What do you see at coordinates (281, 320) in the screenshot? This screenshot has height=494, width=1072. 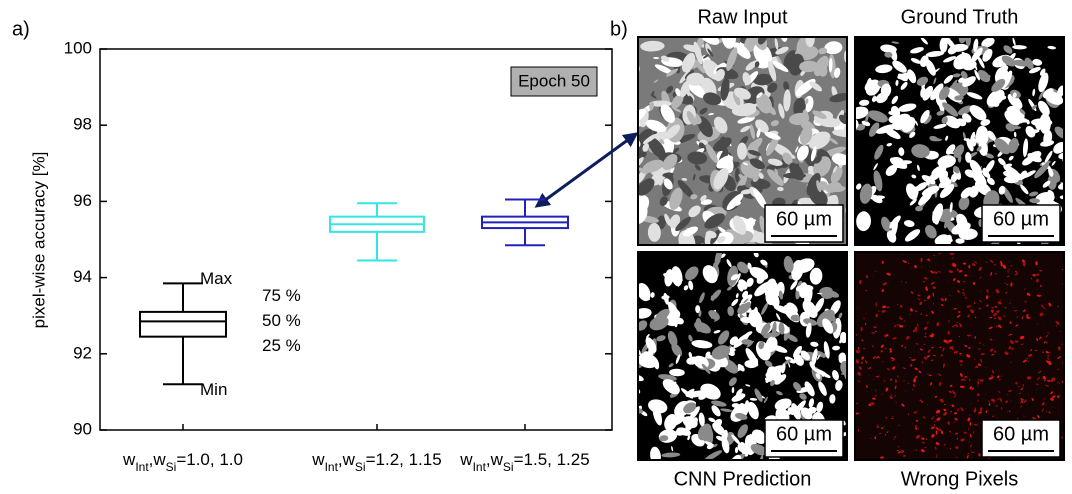 I see `annotation: 50 %` at bounding box center [281, 320].